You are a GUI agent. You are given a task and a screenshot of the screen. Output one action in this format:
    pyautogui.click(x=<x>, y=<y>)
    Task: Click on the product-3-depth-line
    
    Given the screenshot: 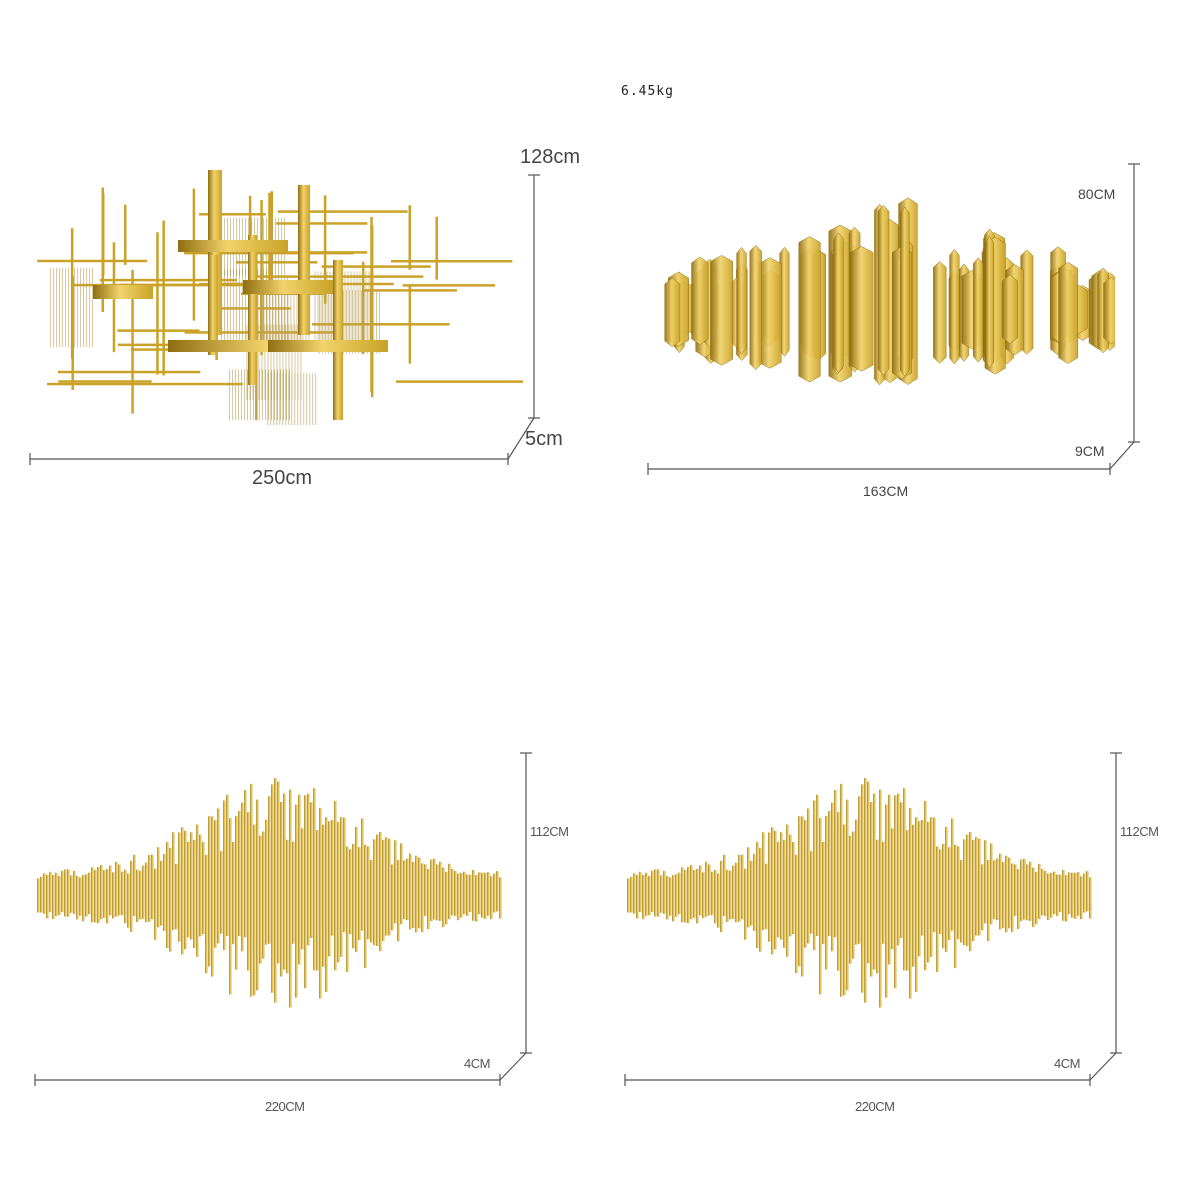 What is the action you would take?
    pyautogui.click(x=513, y=1066)
    